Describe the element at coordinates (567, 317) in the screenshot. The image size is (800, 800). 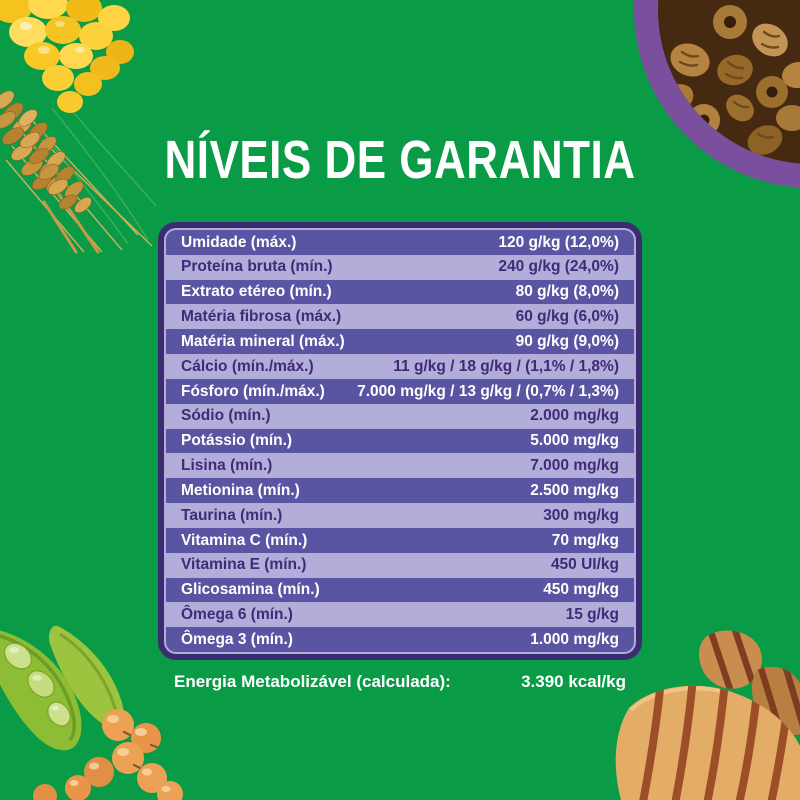
I see `nutrient-value: 60 g/kg (6,0%)` at that location.